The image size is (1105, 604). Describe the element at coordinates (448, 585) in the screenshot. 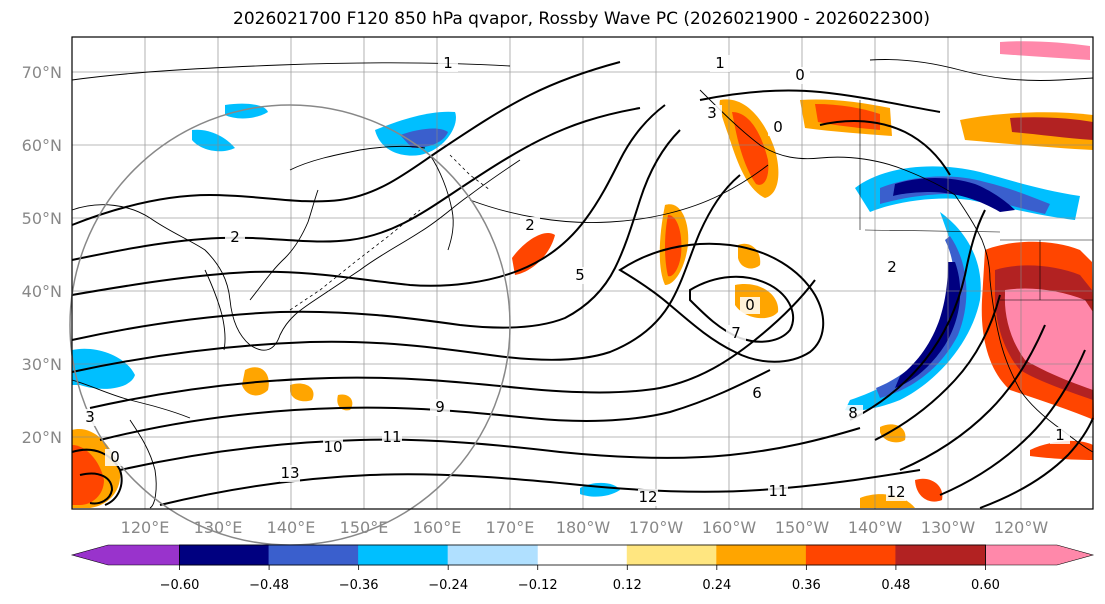

I see `colorbar-tick-label: −0.24` at that location.